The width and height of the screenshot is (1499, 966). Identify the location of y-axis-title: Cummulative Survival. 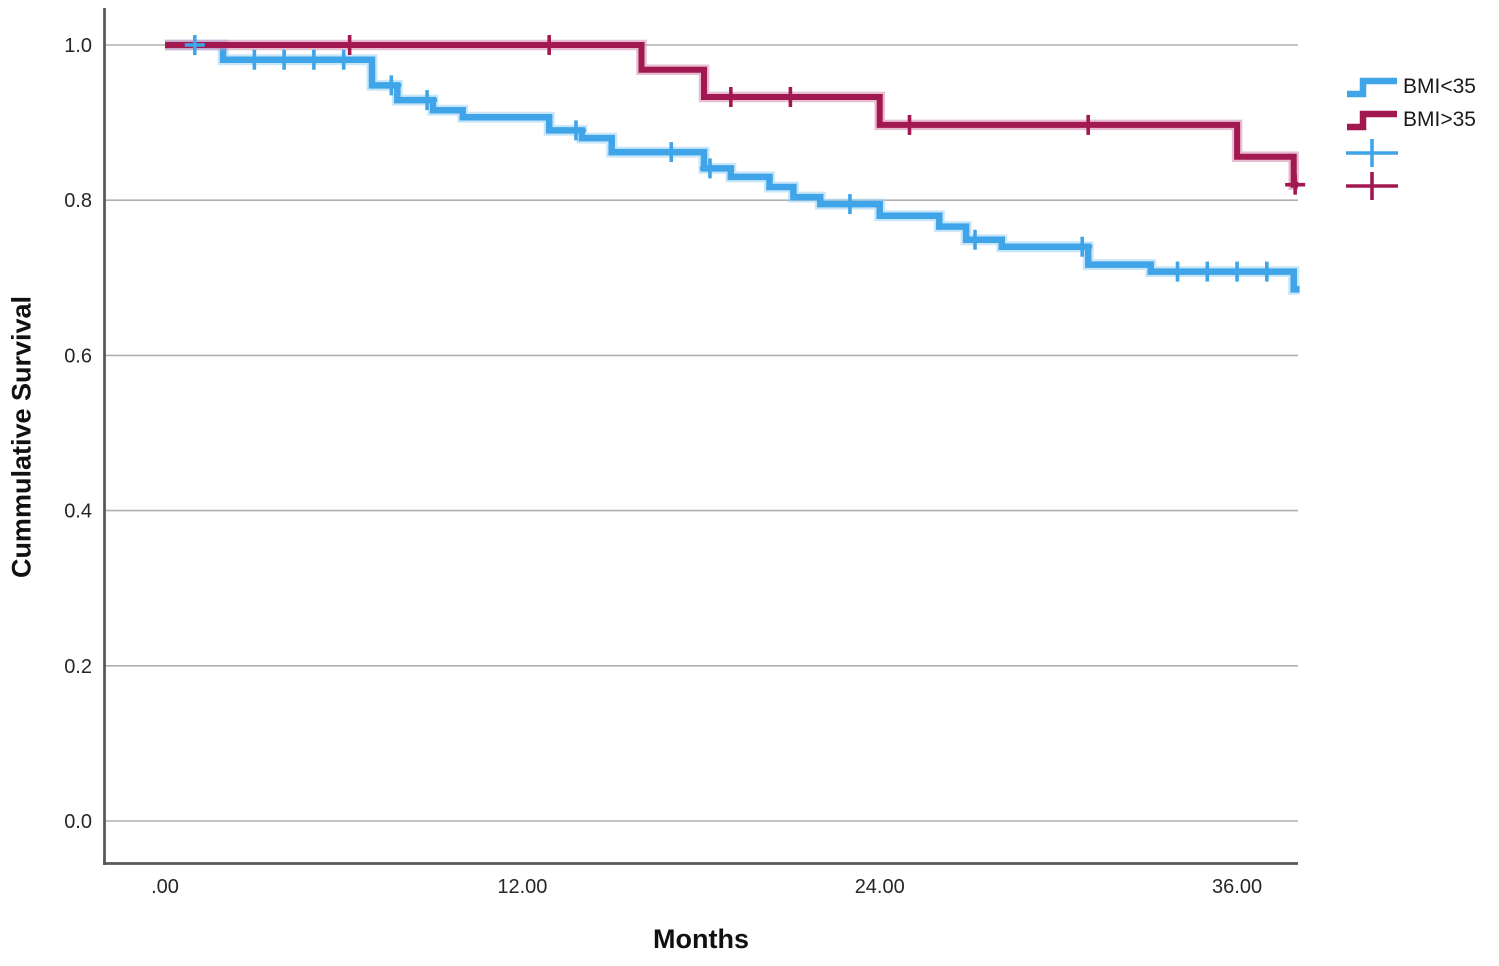
(21, 437).